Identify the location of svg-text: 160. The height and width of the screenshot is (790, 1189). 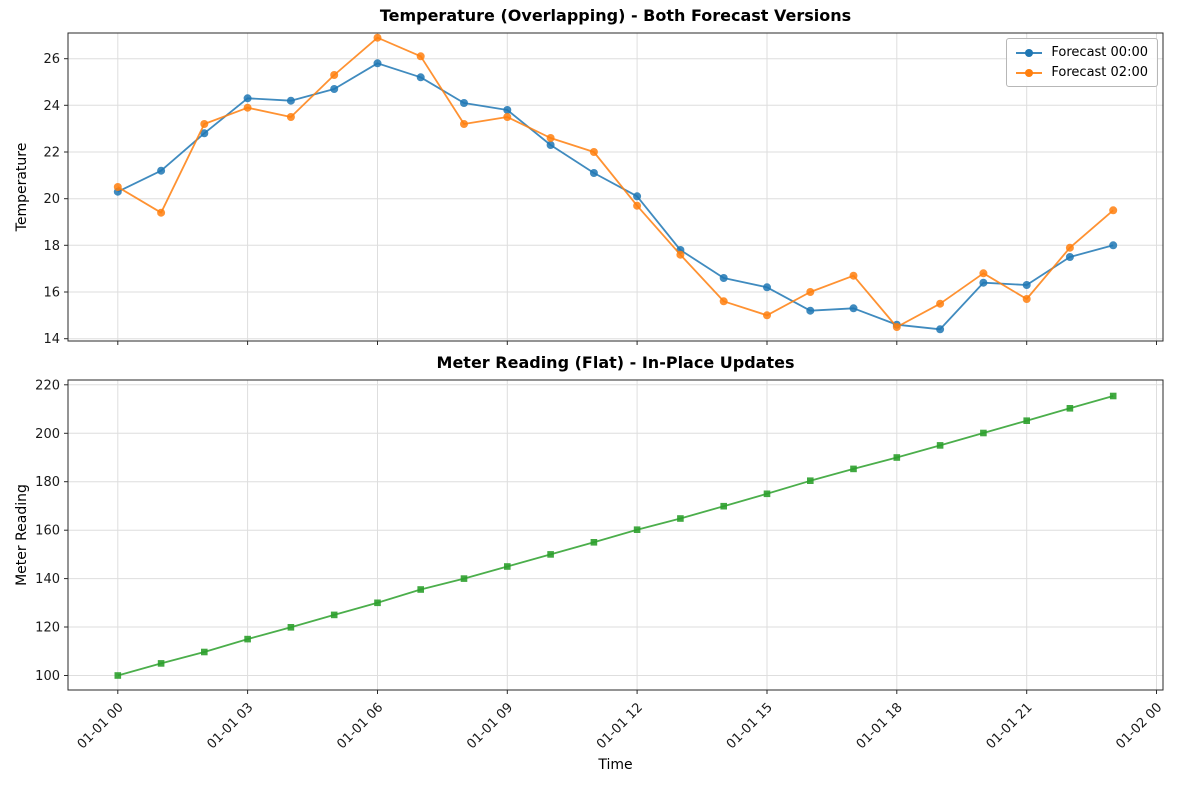
(47, 531).